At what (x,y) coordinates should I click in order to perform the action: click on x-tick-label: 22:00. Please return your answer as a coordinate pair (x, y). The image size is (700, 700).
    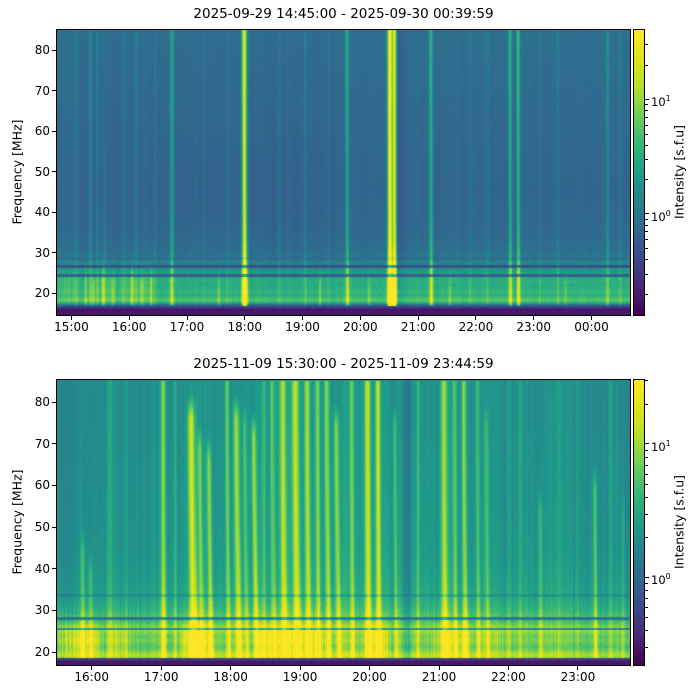
    Looking at the image, I should click on (508, 677).